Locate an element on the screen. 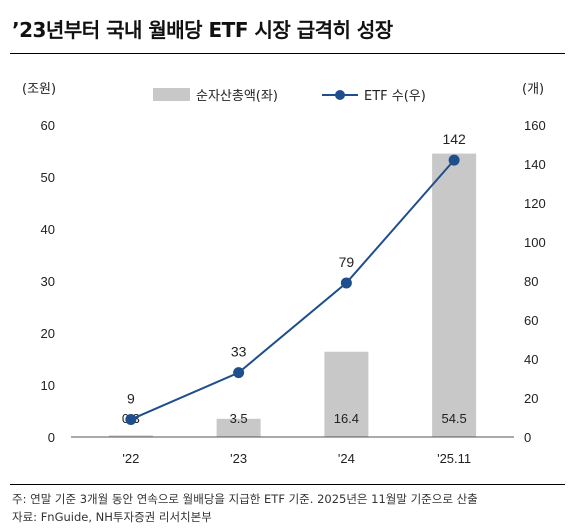  left-tick-label: 50 is located at coordinates (48, 177).